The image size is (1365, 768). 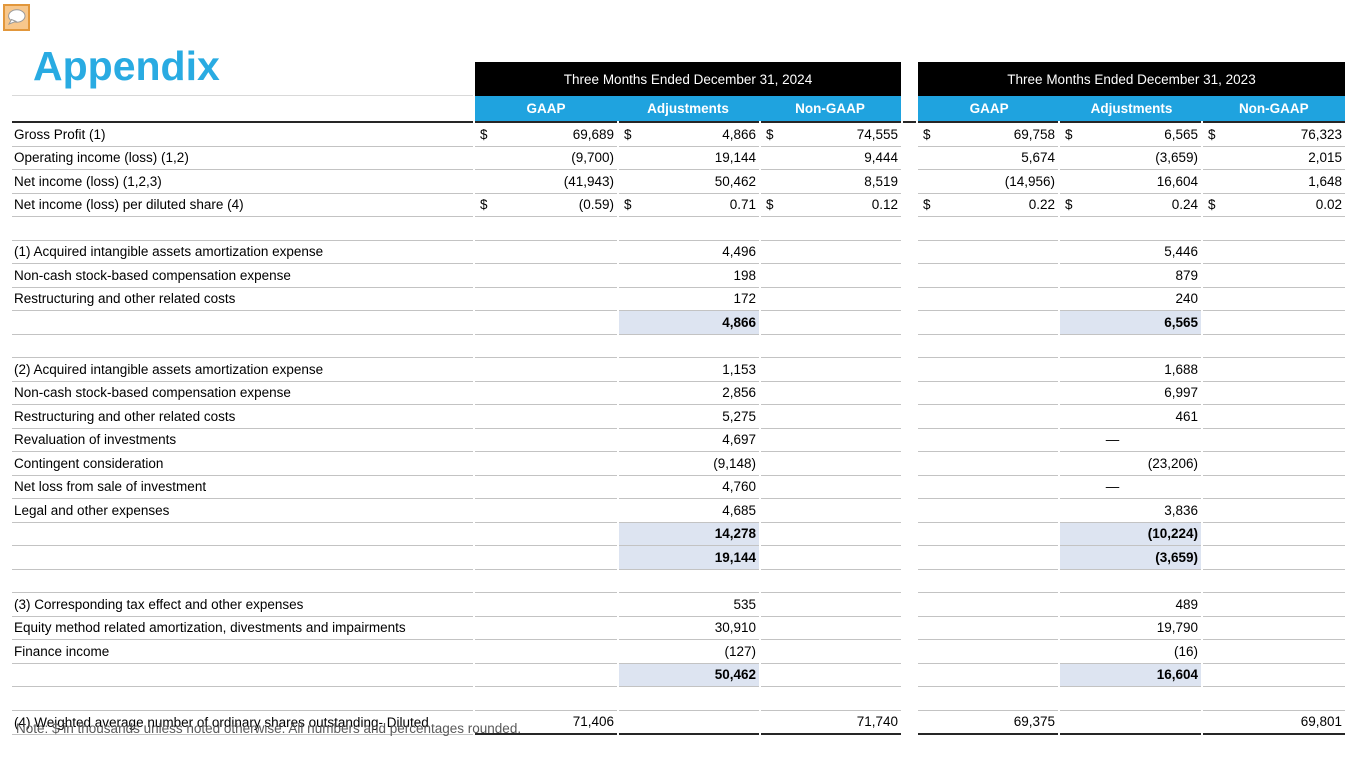 What do you see at coordinates (546, 205) in the screenshot?
I see `cell-gaap-2024: $ (0.59)` at bounding box center [546, 205].